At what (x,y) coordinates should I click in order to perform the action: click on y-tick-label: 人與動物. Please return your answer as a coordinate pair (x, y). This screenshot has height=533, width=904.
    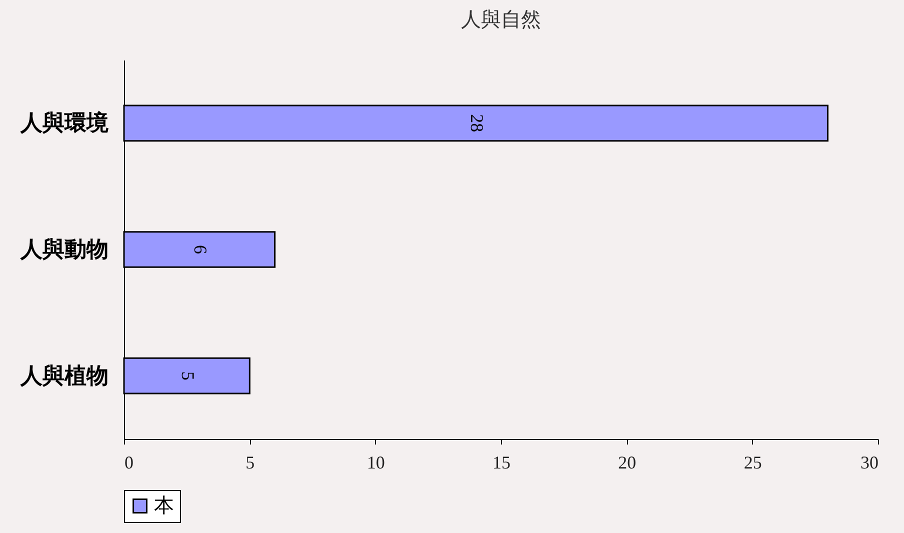
    Looking at the image, I should click on (64, 249).